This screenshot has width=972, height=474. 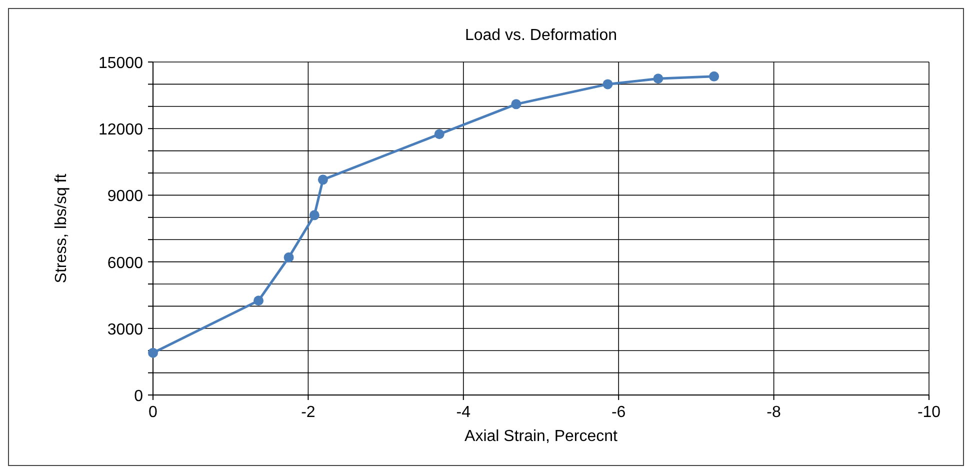 I want to click on y-tick-label: 15000, so click(x=121, y=63).